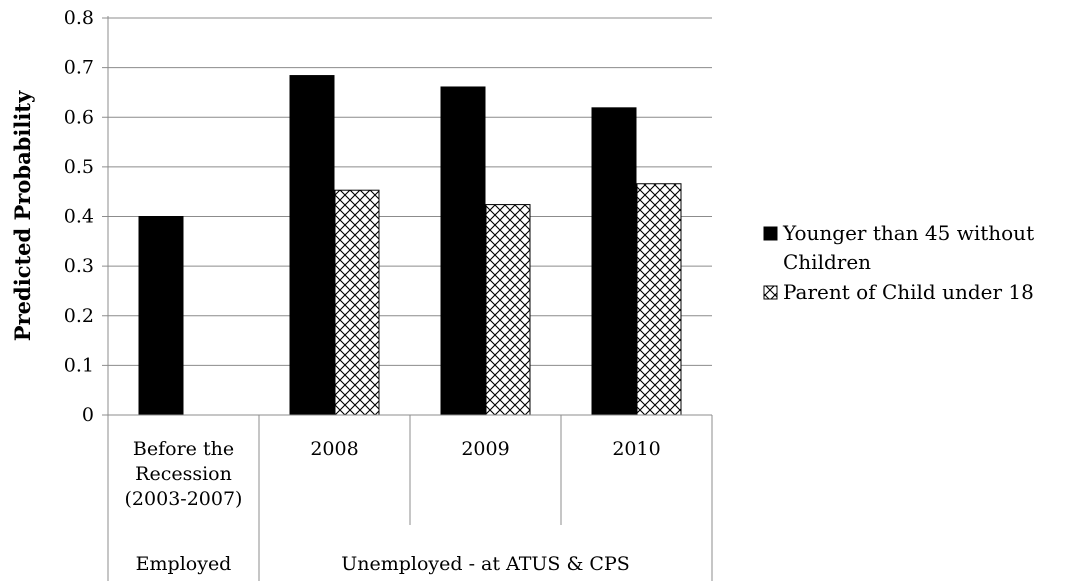  What do you see at coordinates (22, 215) in the screenshot?
I see `y-axis-label: Predicted Probability` at bounding box center [22, 215].